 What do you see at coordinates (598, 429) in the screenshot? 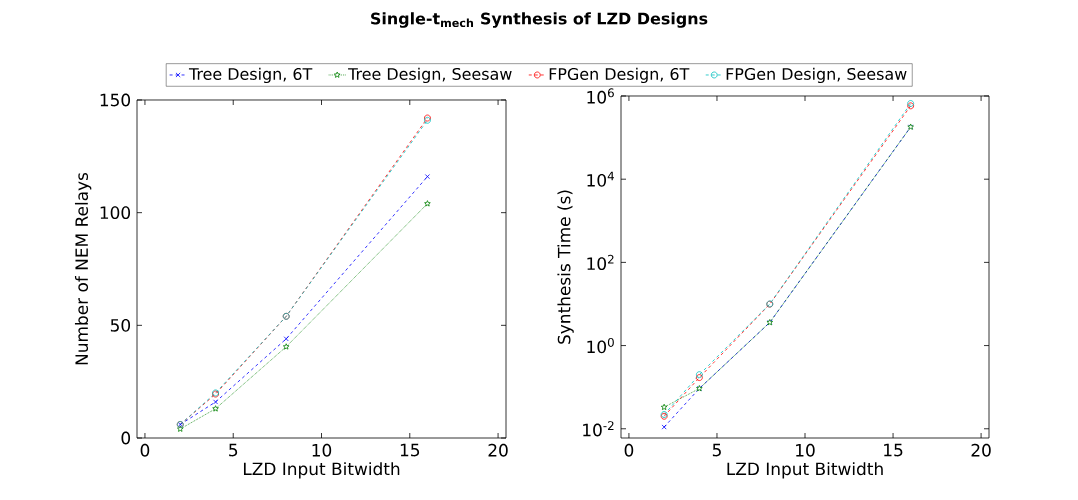
I see `y-tick-label: 10$^{-2}$` at bounding box center [598, 429].